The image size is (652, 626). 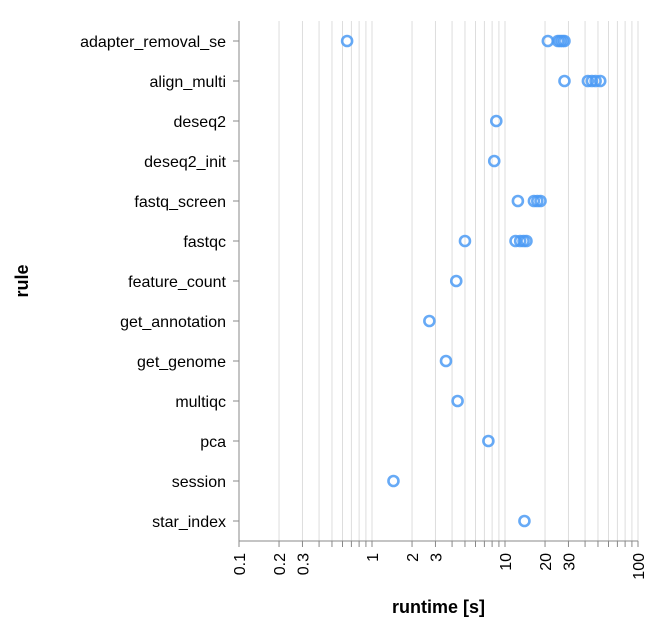 I want to click on y-tick-label: align_multi, so click(x=188, y=82).